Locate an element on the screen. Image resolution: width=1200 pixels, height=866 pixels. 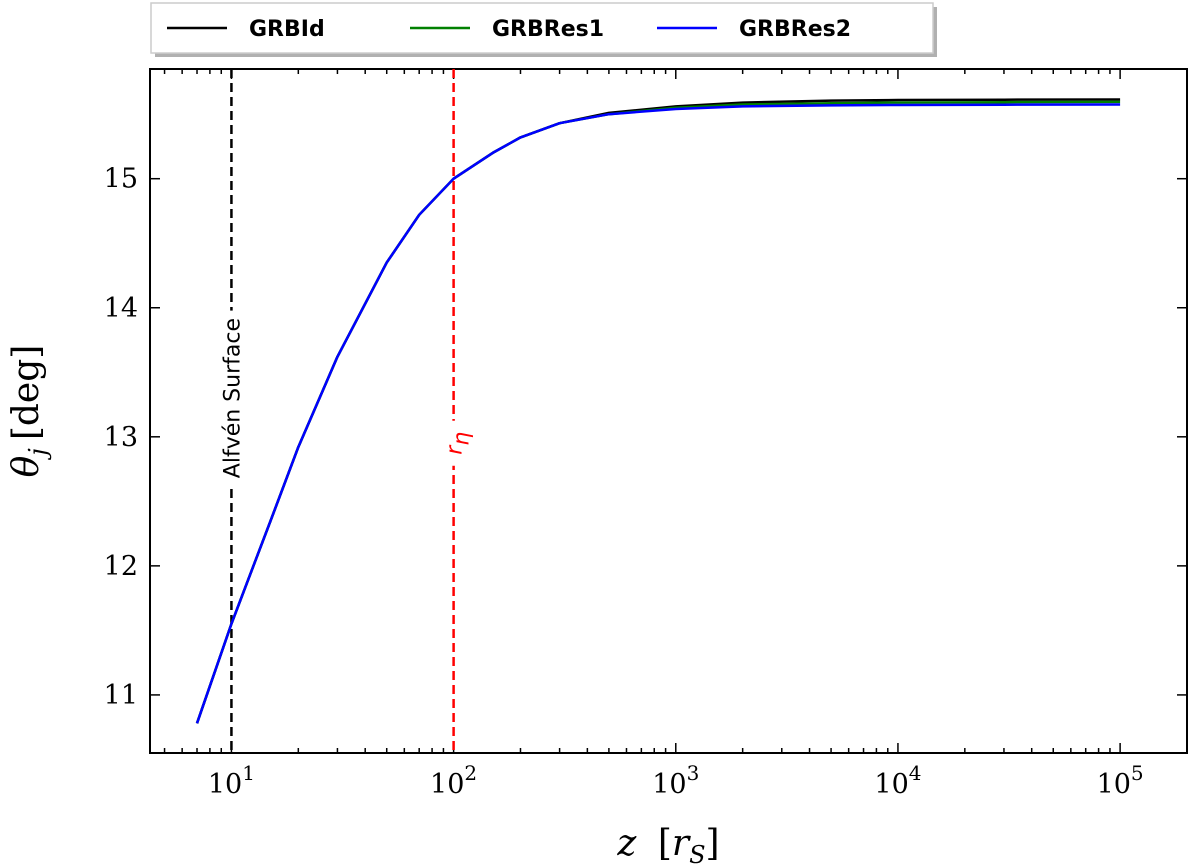
y-axis-label-unit: [deg] is located at coordinates (26, 392).